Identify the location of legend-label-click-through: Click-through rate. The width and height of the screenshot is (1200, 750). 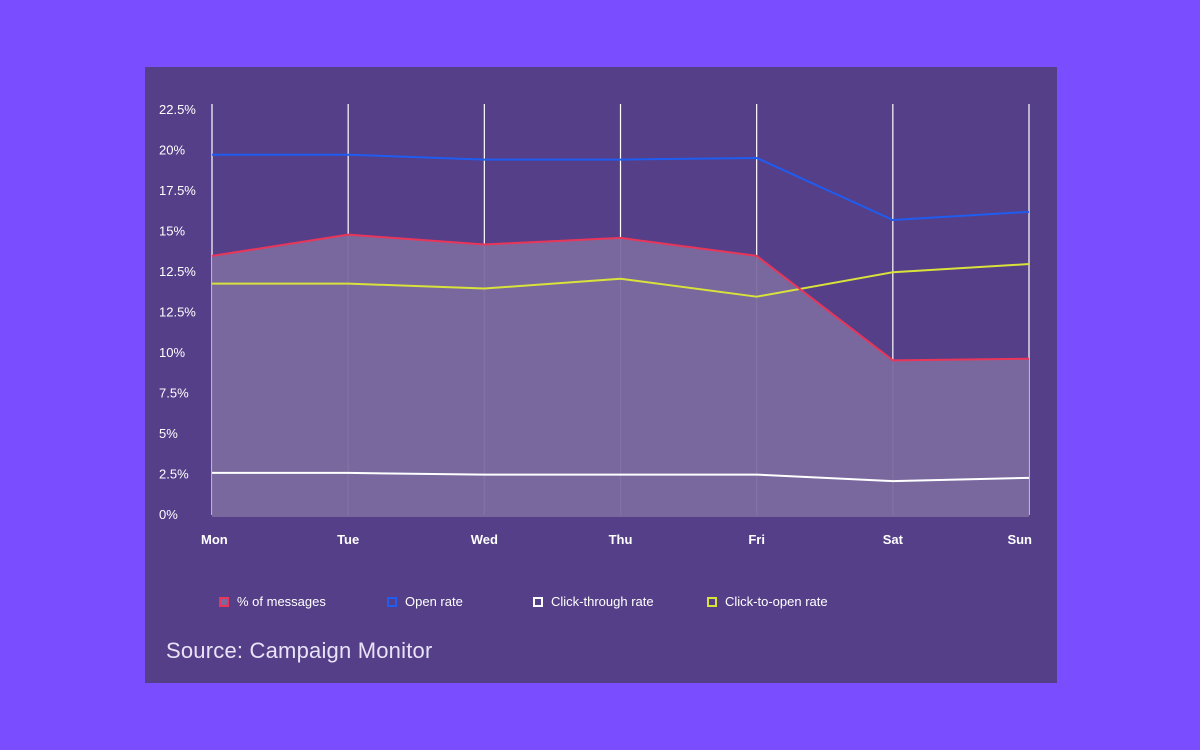
(602, 601).